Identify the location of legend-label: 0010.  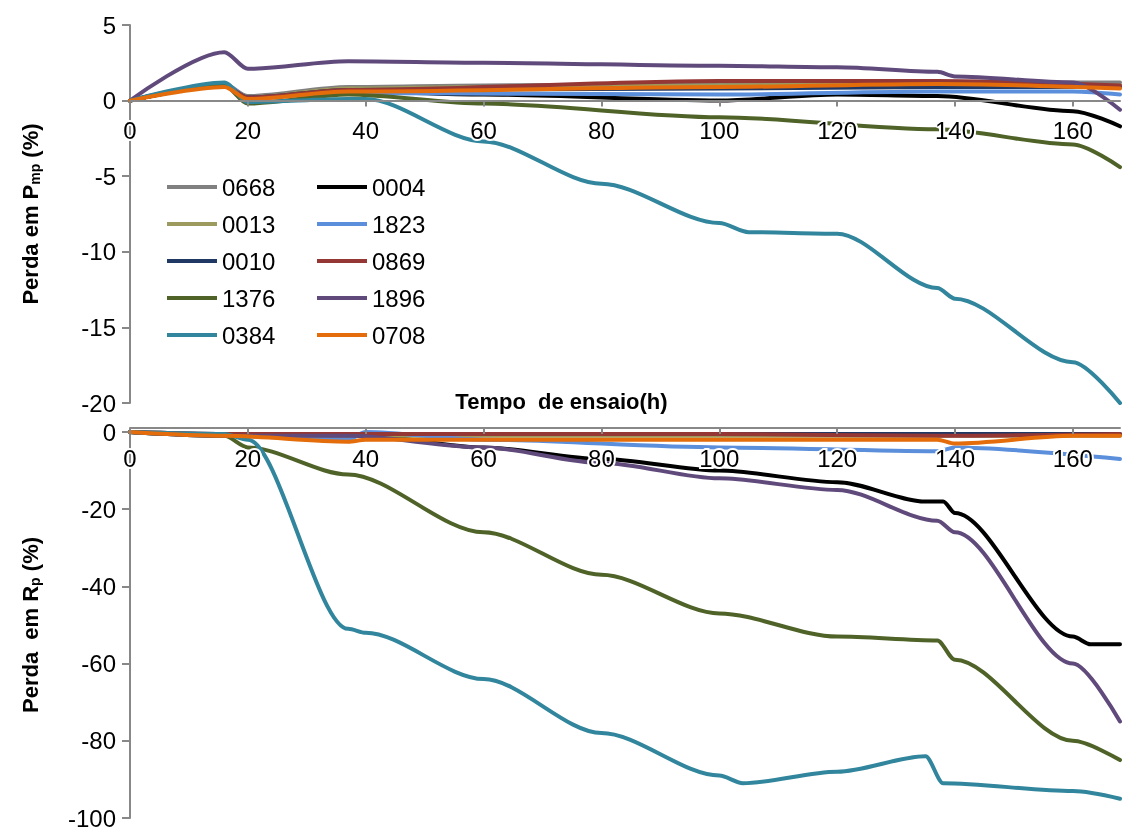
(249, 261).